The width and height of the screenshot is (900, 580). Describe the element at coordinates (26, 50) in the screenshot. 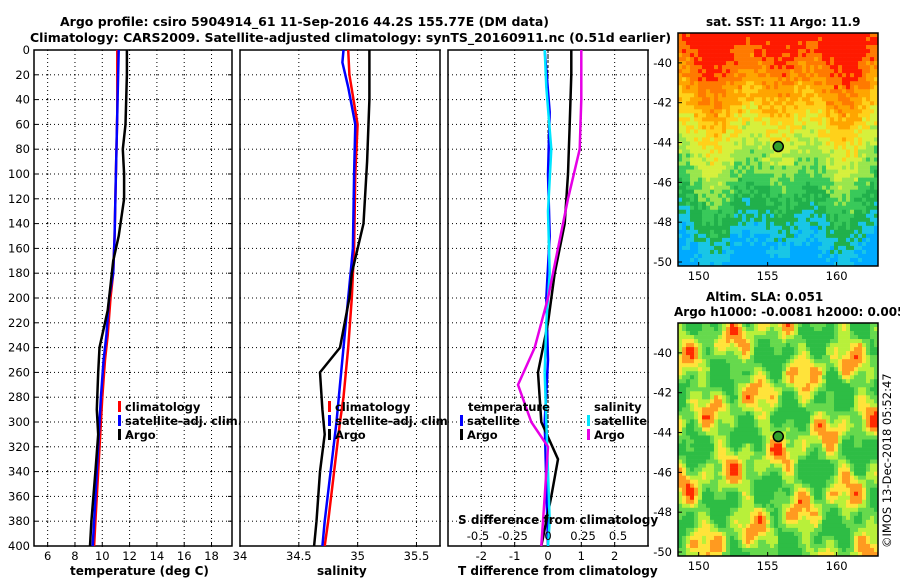

I see `depth-tick-label: 0` at that location.